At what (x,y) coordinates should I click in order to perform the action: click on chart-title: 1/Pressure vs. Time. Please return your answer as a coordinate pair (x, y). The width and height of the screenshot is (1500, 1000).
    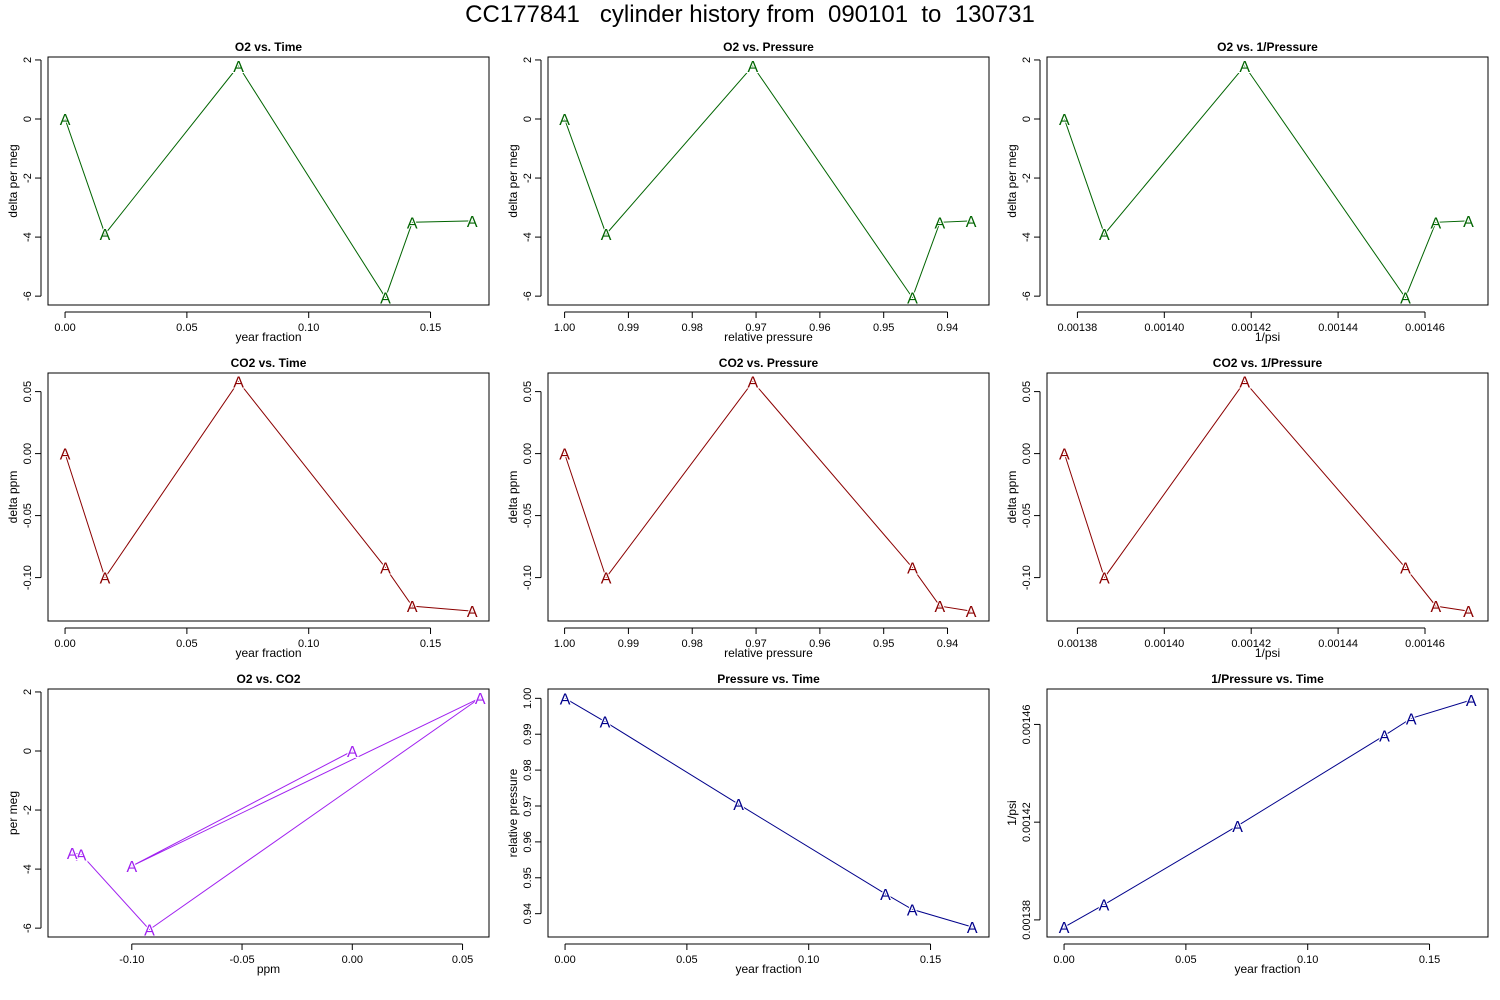
    Looking at the image, I should click on (1267, 679).